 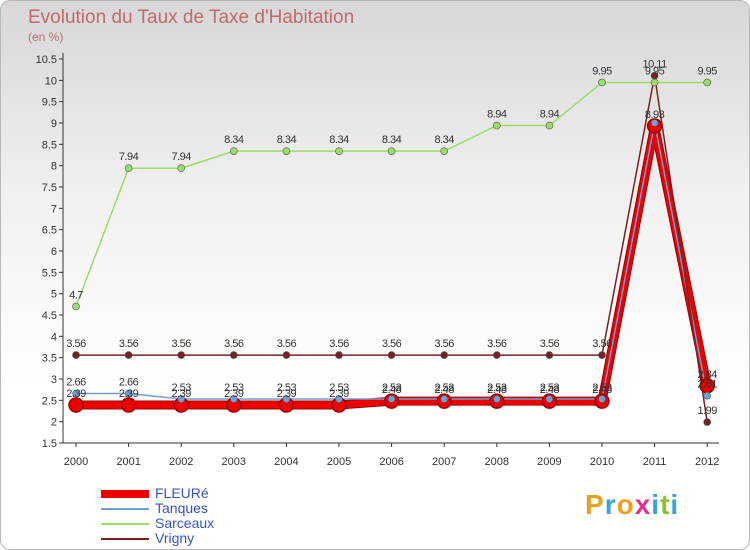 What do you see at coordinates (76, 383) in the screenshot?
I see `data-label: 2.66` at bounding box center [76, 383].